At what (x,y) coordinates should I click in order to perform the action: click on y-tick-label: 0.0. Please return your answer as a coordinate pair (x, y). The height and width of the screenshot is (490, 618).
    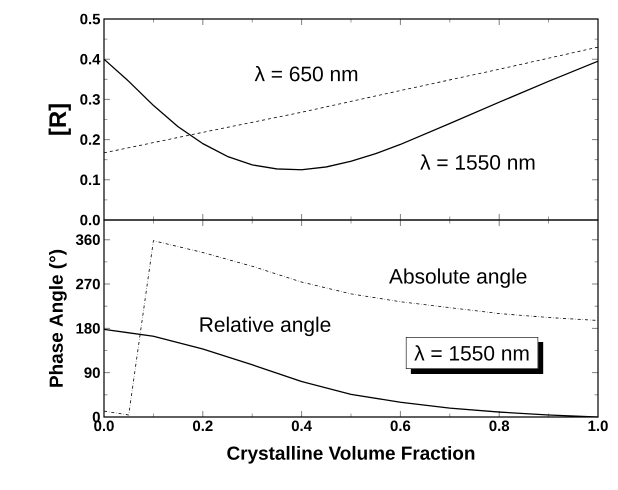
    Looking at the image, I should click on (90, 220).